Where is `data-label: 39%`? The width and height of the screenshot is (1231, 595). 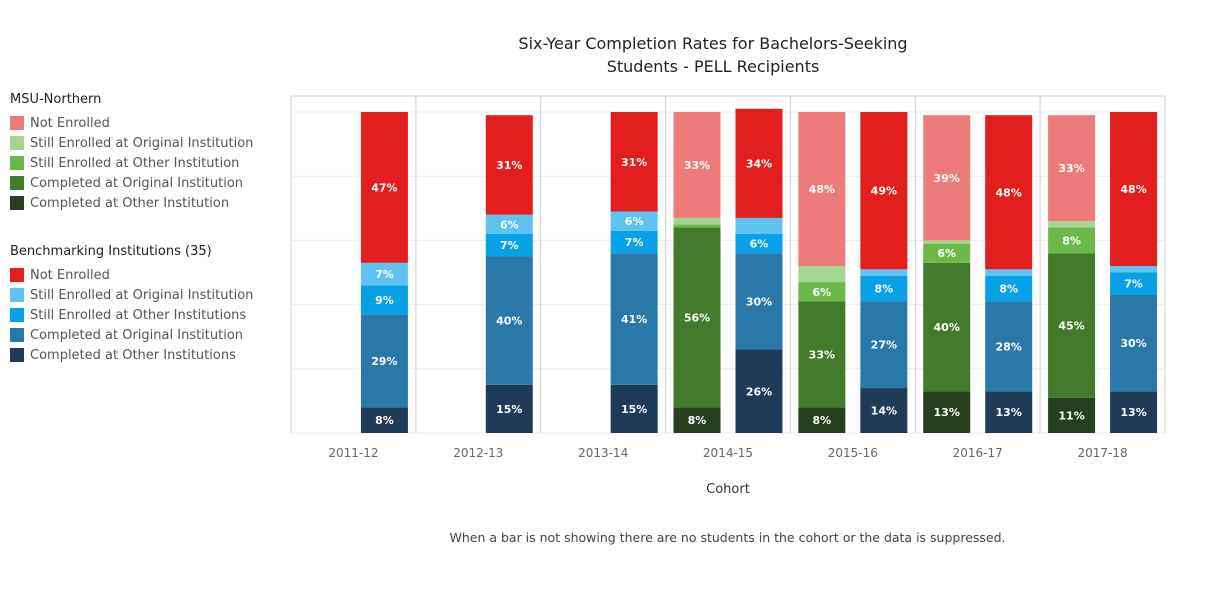
data-label: 39% is located at coordinates (947, 178).